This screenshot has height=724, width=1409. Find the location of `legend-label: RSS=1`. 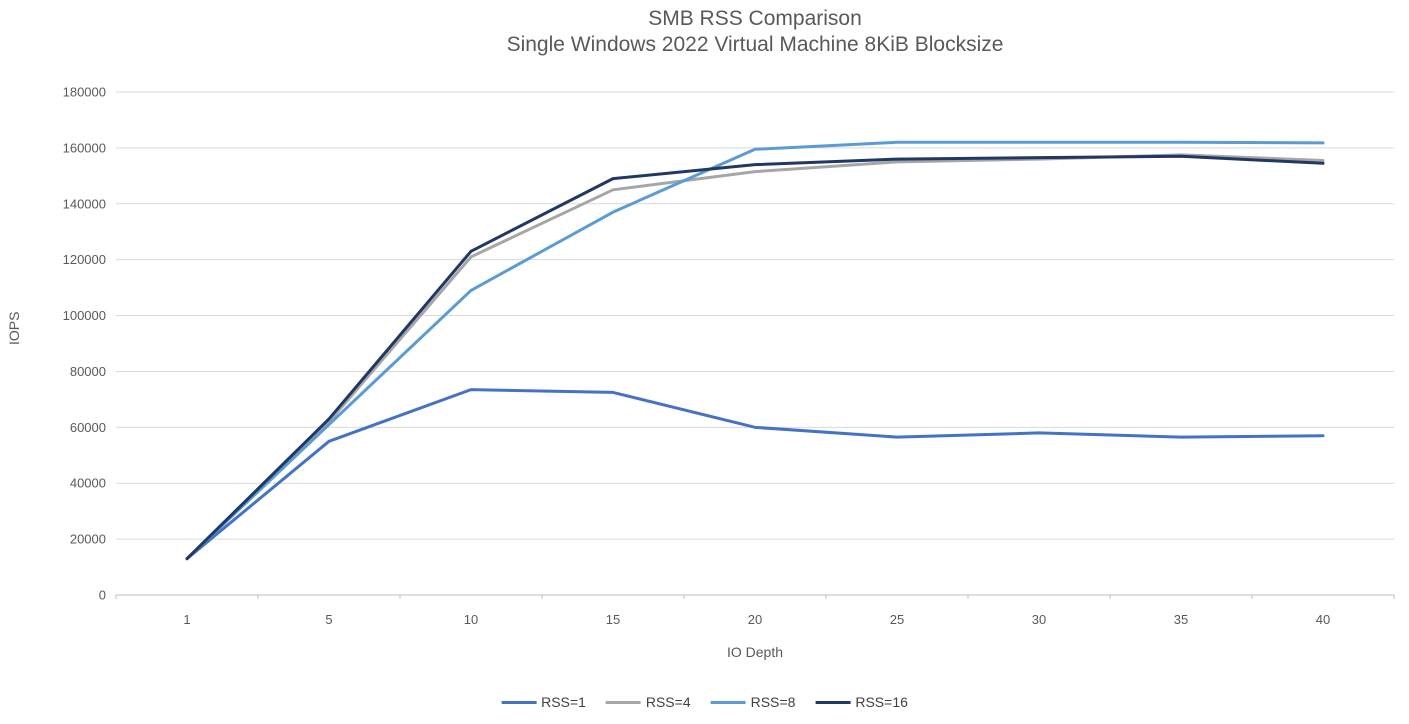

legend-label: RSS=1 is located at coordinates (563, 702).